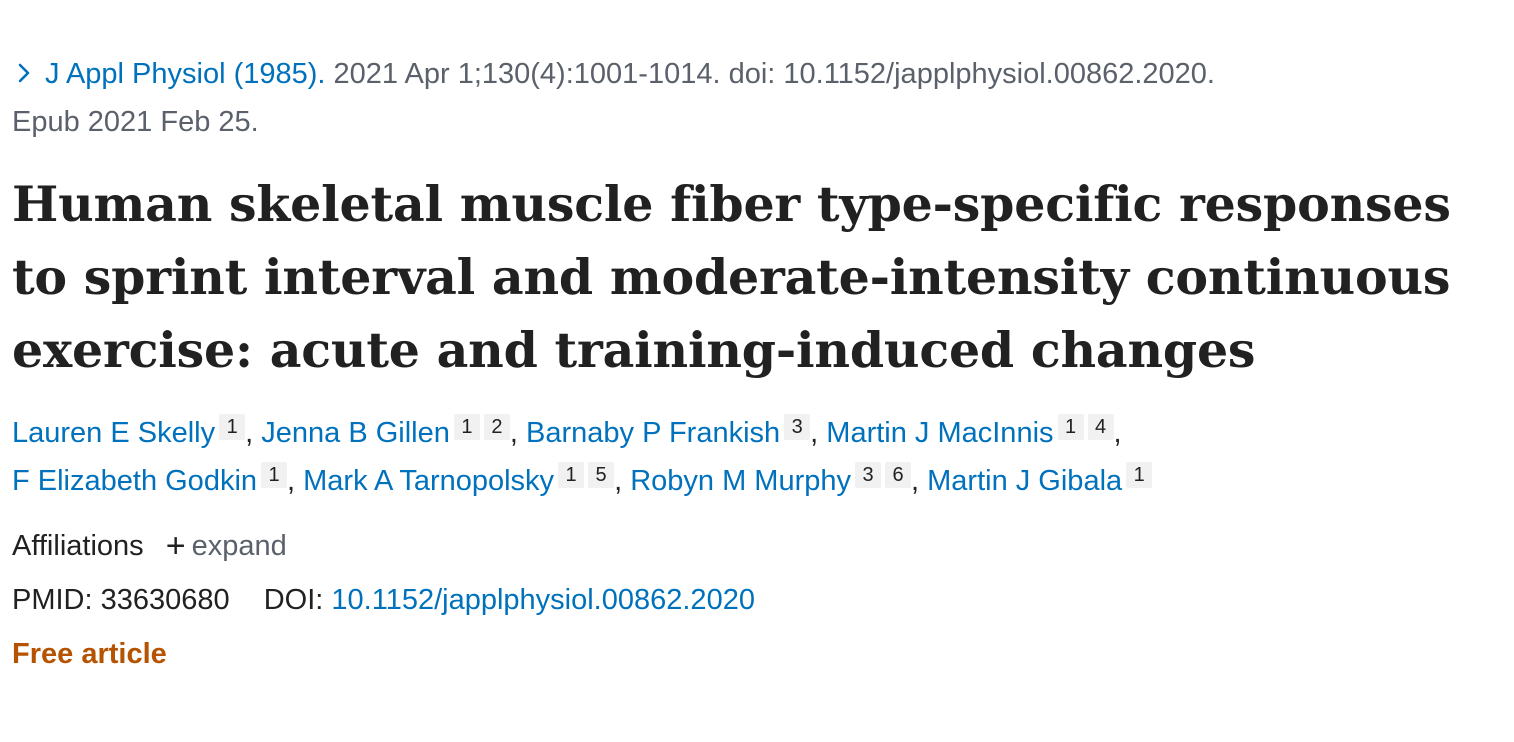 Image resolution: width=1514 pixels, height=742 pixels. Describe the element at coordinates (429, 481) in the screenshot. I see `author-link: Mark A Tarnopolsky` at that location.